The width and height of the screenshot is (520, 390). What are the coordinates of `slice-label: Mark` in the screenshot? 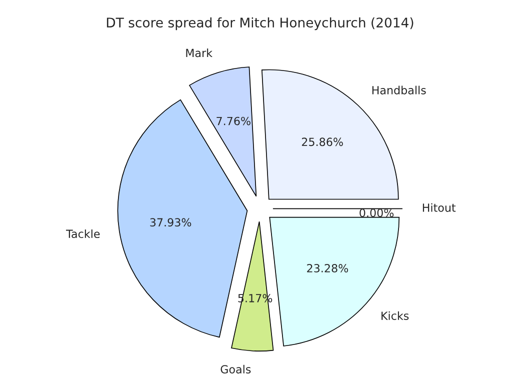 It's located at (199, 53).